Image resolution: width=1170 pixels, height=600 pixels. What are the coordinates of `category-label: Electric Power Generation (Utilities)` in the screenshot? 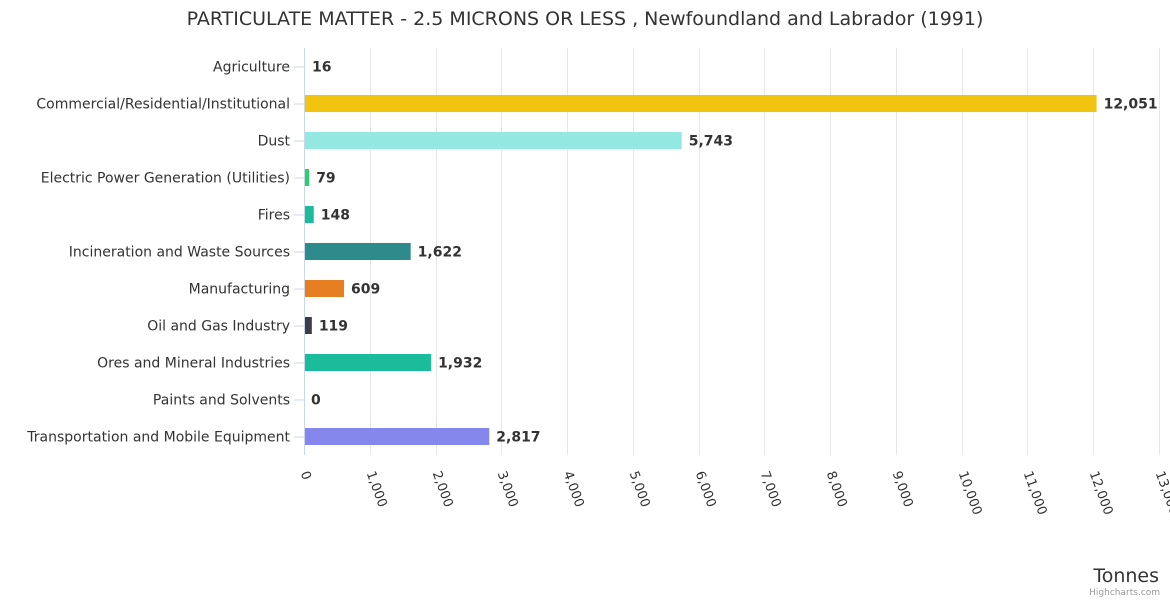 It's located at (165, 179).